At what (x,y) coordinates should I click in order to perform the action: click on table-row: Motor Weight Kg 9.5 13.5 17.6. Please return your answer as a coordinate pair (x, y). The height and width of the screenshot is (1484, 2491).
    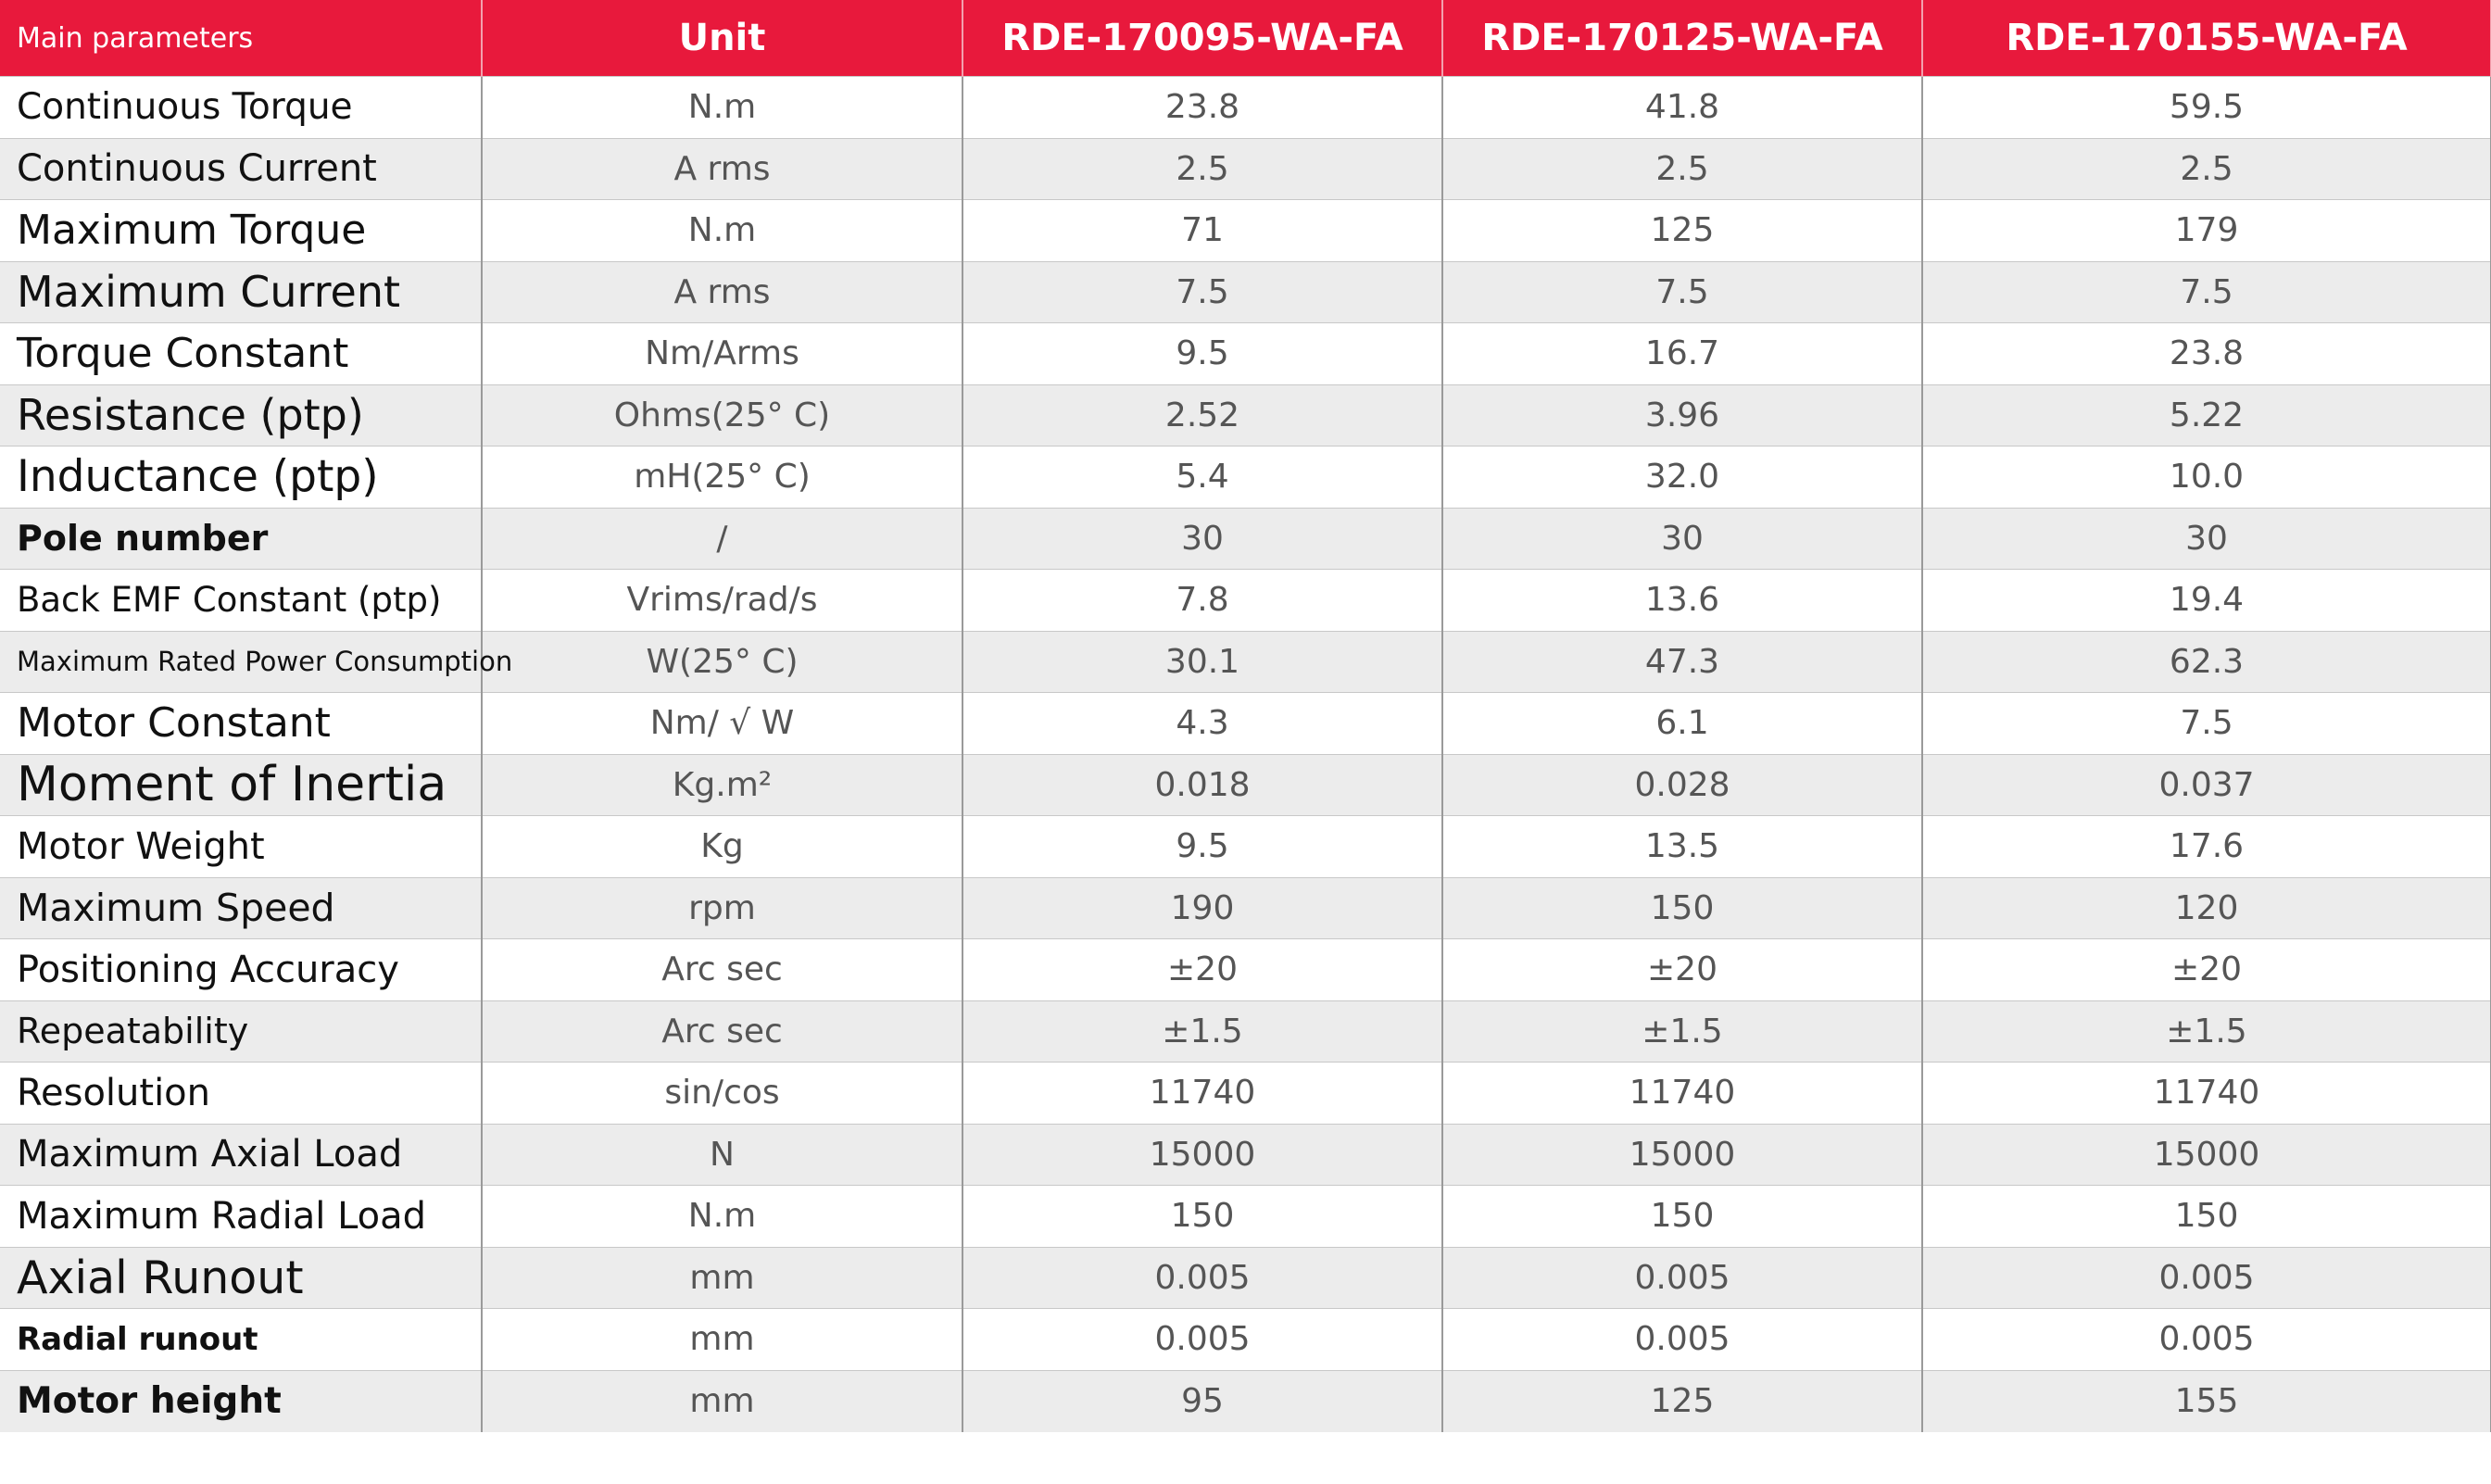
    Looking at the image, I should click on (1245, 846).